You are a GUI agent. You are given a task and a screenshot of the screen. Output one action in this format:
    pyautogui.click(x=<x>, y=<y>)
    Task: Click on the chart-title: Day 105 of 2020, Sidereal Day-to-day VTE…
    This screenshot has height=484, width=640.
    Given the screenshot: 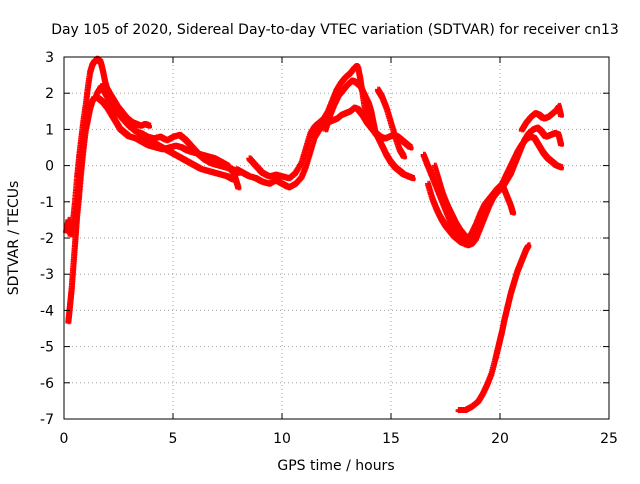 What is the action you would take?
    pyautogui.click(x=335, y=30)
    